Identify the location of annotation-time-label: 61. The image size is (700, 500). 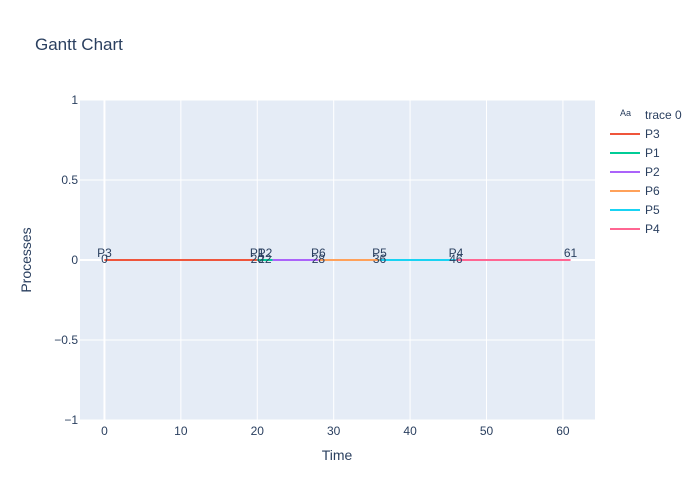
(571, 253).